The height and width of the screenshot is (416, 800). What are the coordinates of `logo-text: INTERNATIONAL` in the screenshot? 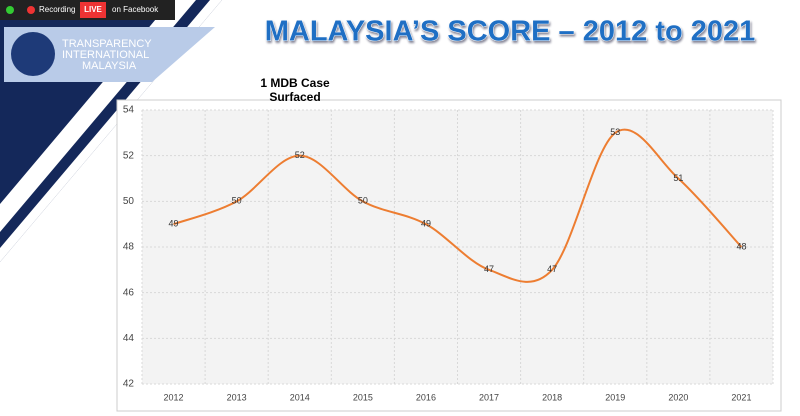 It's located at (105, 55).